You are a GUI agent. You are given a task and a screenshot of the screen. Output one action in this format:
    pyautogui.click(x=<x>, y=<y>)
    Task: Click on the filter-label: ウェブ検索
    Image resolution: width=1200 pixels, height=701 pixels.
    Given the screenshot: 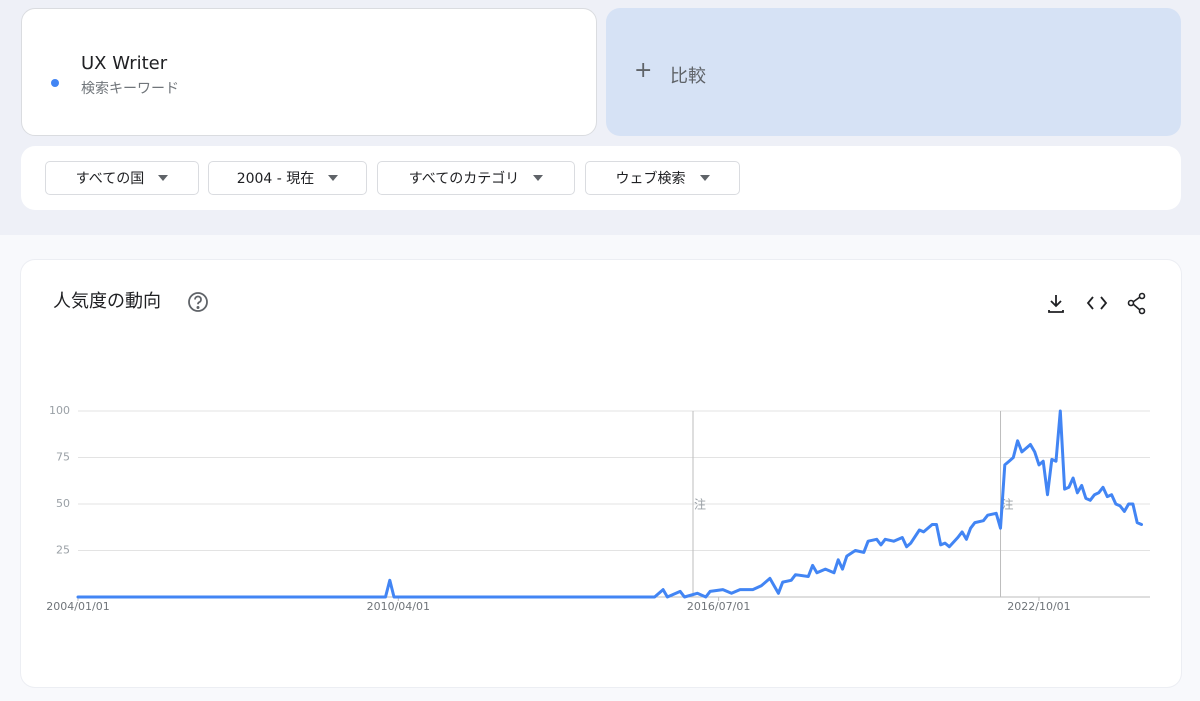 What is the action you would take?
    pyautogui.click(x=650, y=179)
    